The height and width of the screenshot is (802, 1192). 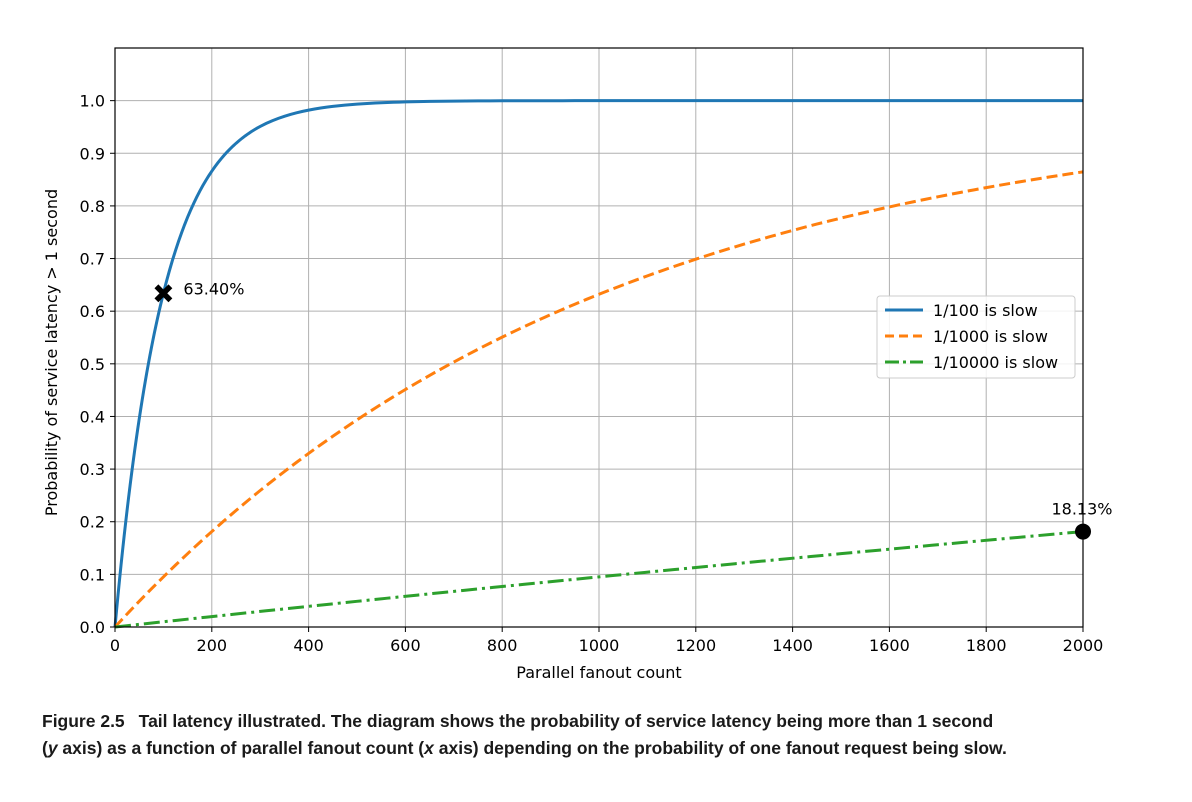 What do you see at coordinates (92, 522) in the screenshot?
I see `y-tick-label: 0.2` at bounding box center [92, 522].